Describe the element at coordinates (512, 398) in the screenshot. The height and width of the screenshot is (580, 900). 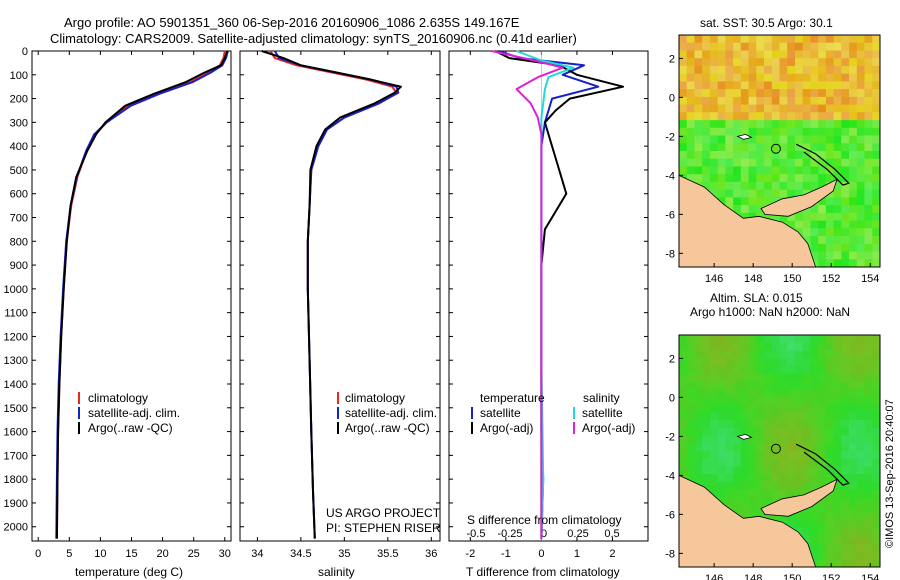
I see `legend-title-temperature: temperature` at that location.